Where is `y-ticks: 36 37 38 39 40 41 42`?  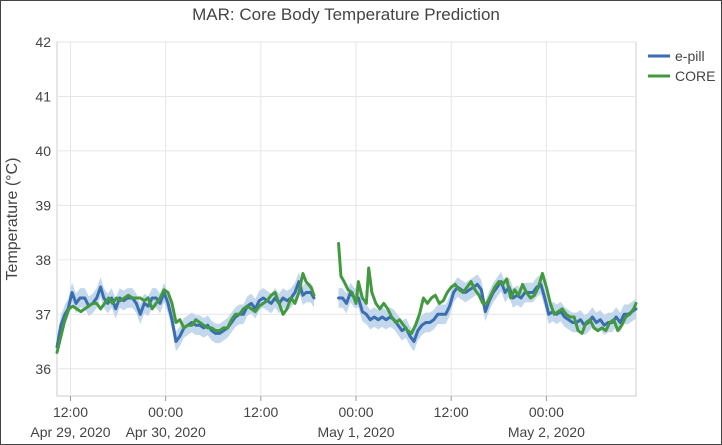 y-ticks: 36 37 38 39 40 41 42 is located at coordinates (43, 205).